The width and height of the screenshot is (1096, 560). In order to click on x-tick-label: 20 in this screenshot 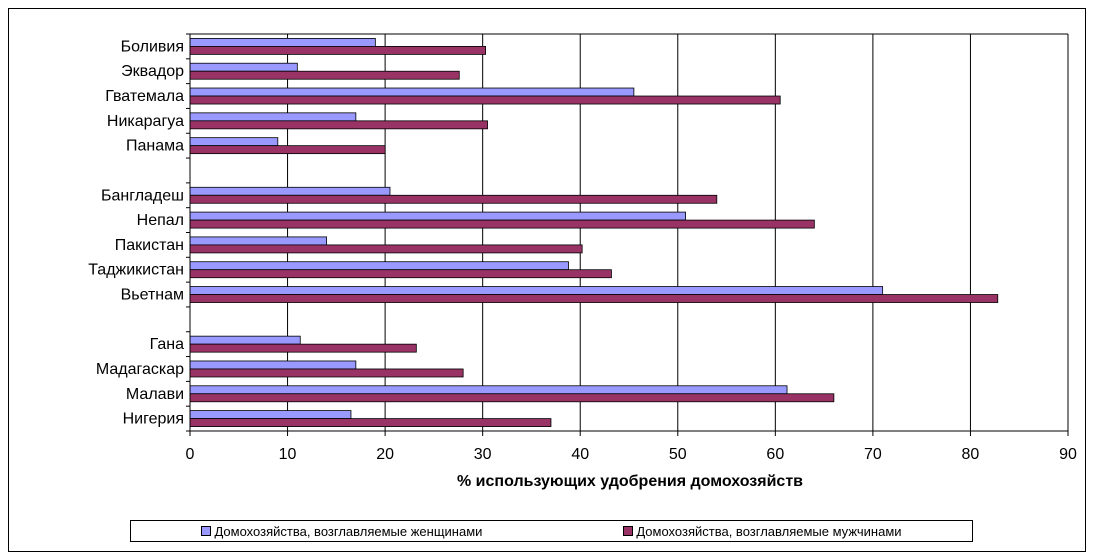, I will do `click(385, 454)`.